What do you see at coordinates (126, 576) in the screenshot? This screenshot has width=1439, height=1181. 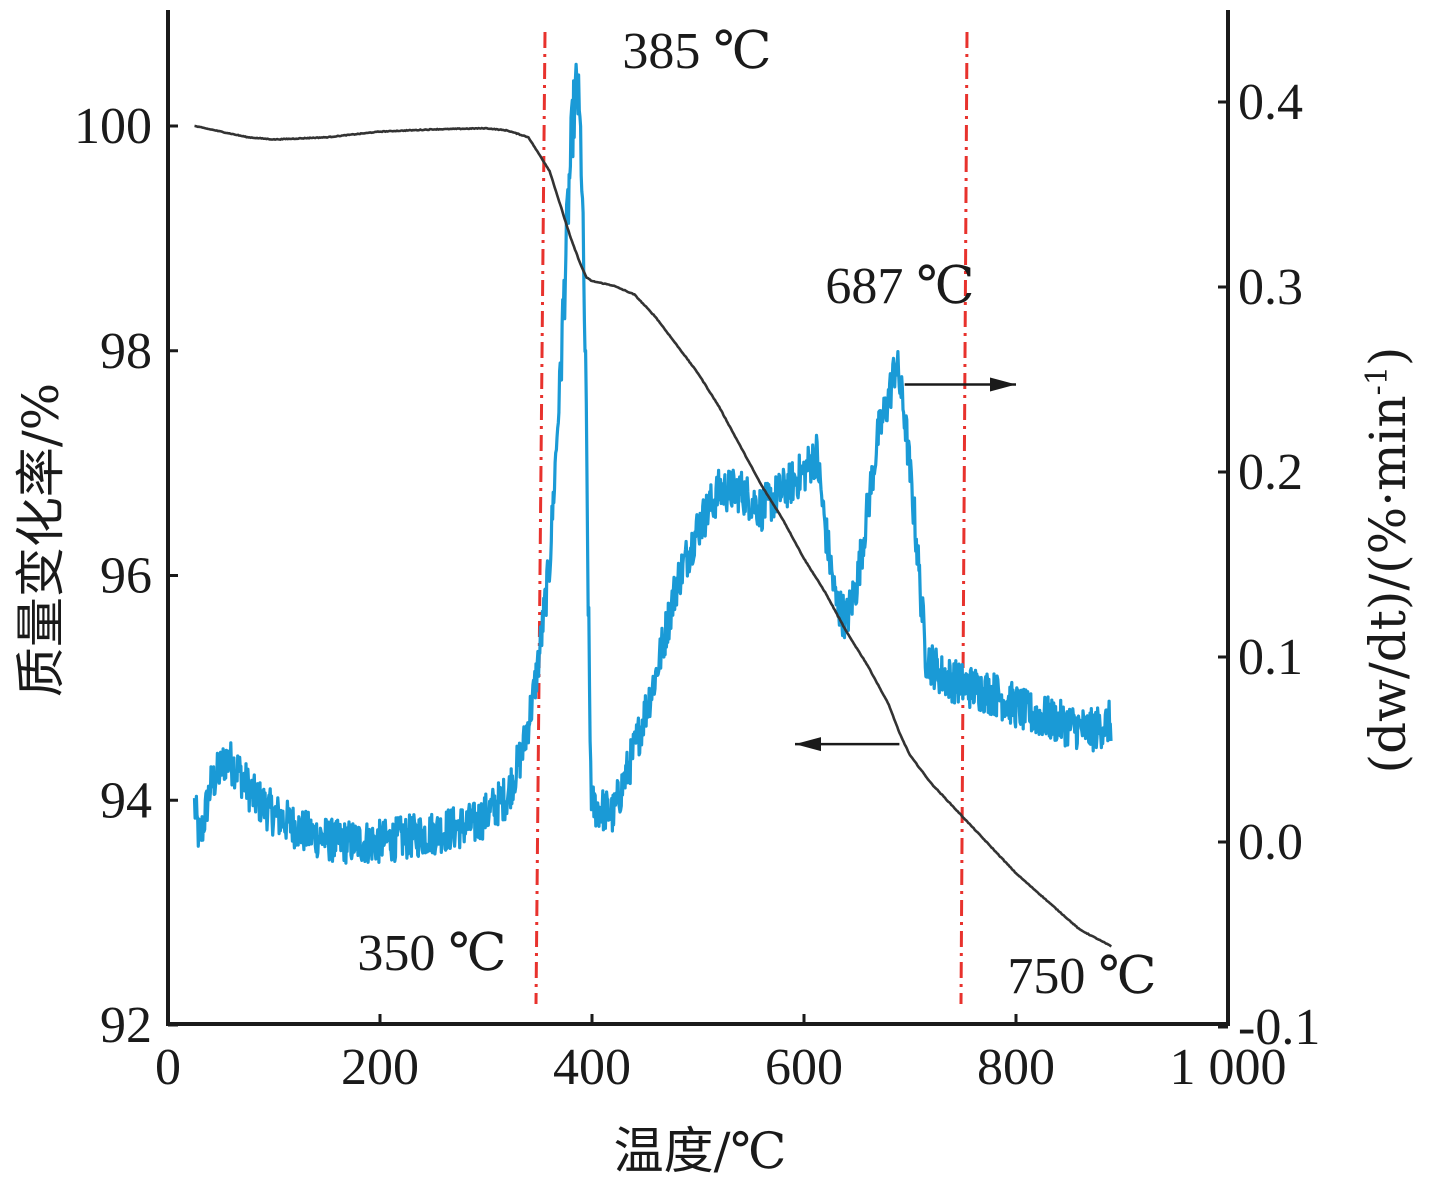 I see `y-left-tick-label: 96` at bounding box center [126, 576].